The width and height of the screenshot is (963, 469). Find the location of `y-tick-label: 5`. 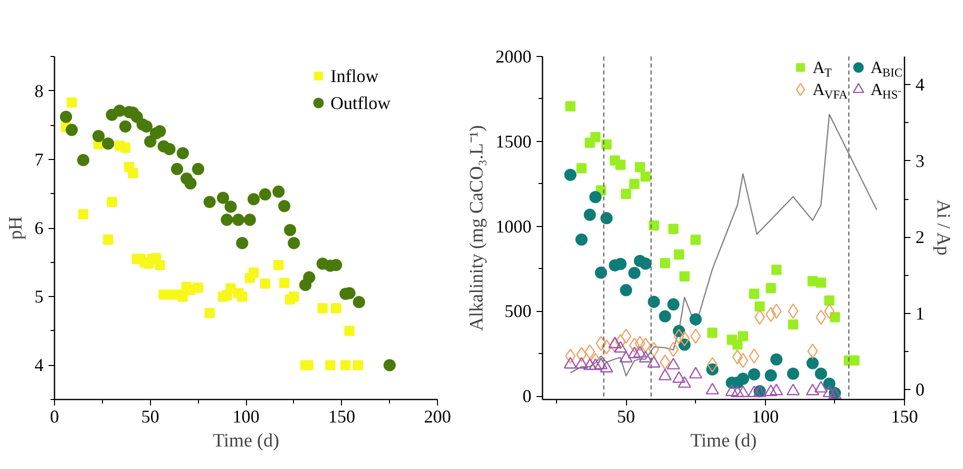

y-tick-label: 5 is located at coordinates (39, 296).